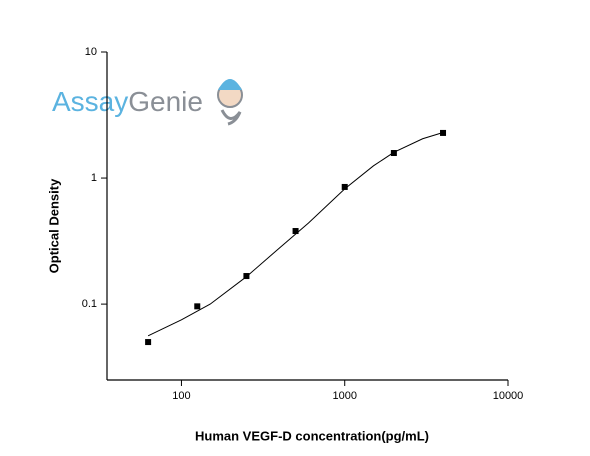 This screenshot has width=590, height=456. What do you see at coordinates (165, 101) in the screenshot?
I see `logo-part: Genie` at bounding box center [165, 101].